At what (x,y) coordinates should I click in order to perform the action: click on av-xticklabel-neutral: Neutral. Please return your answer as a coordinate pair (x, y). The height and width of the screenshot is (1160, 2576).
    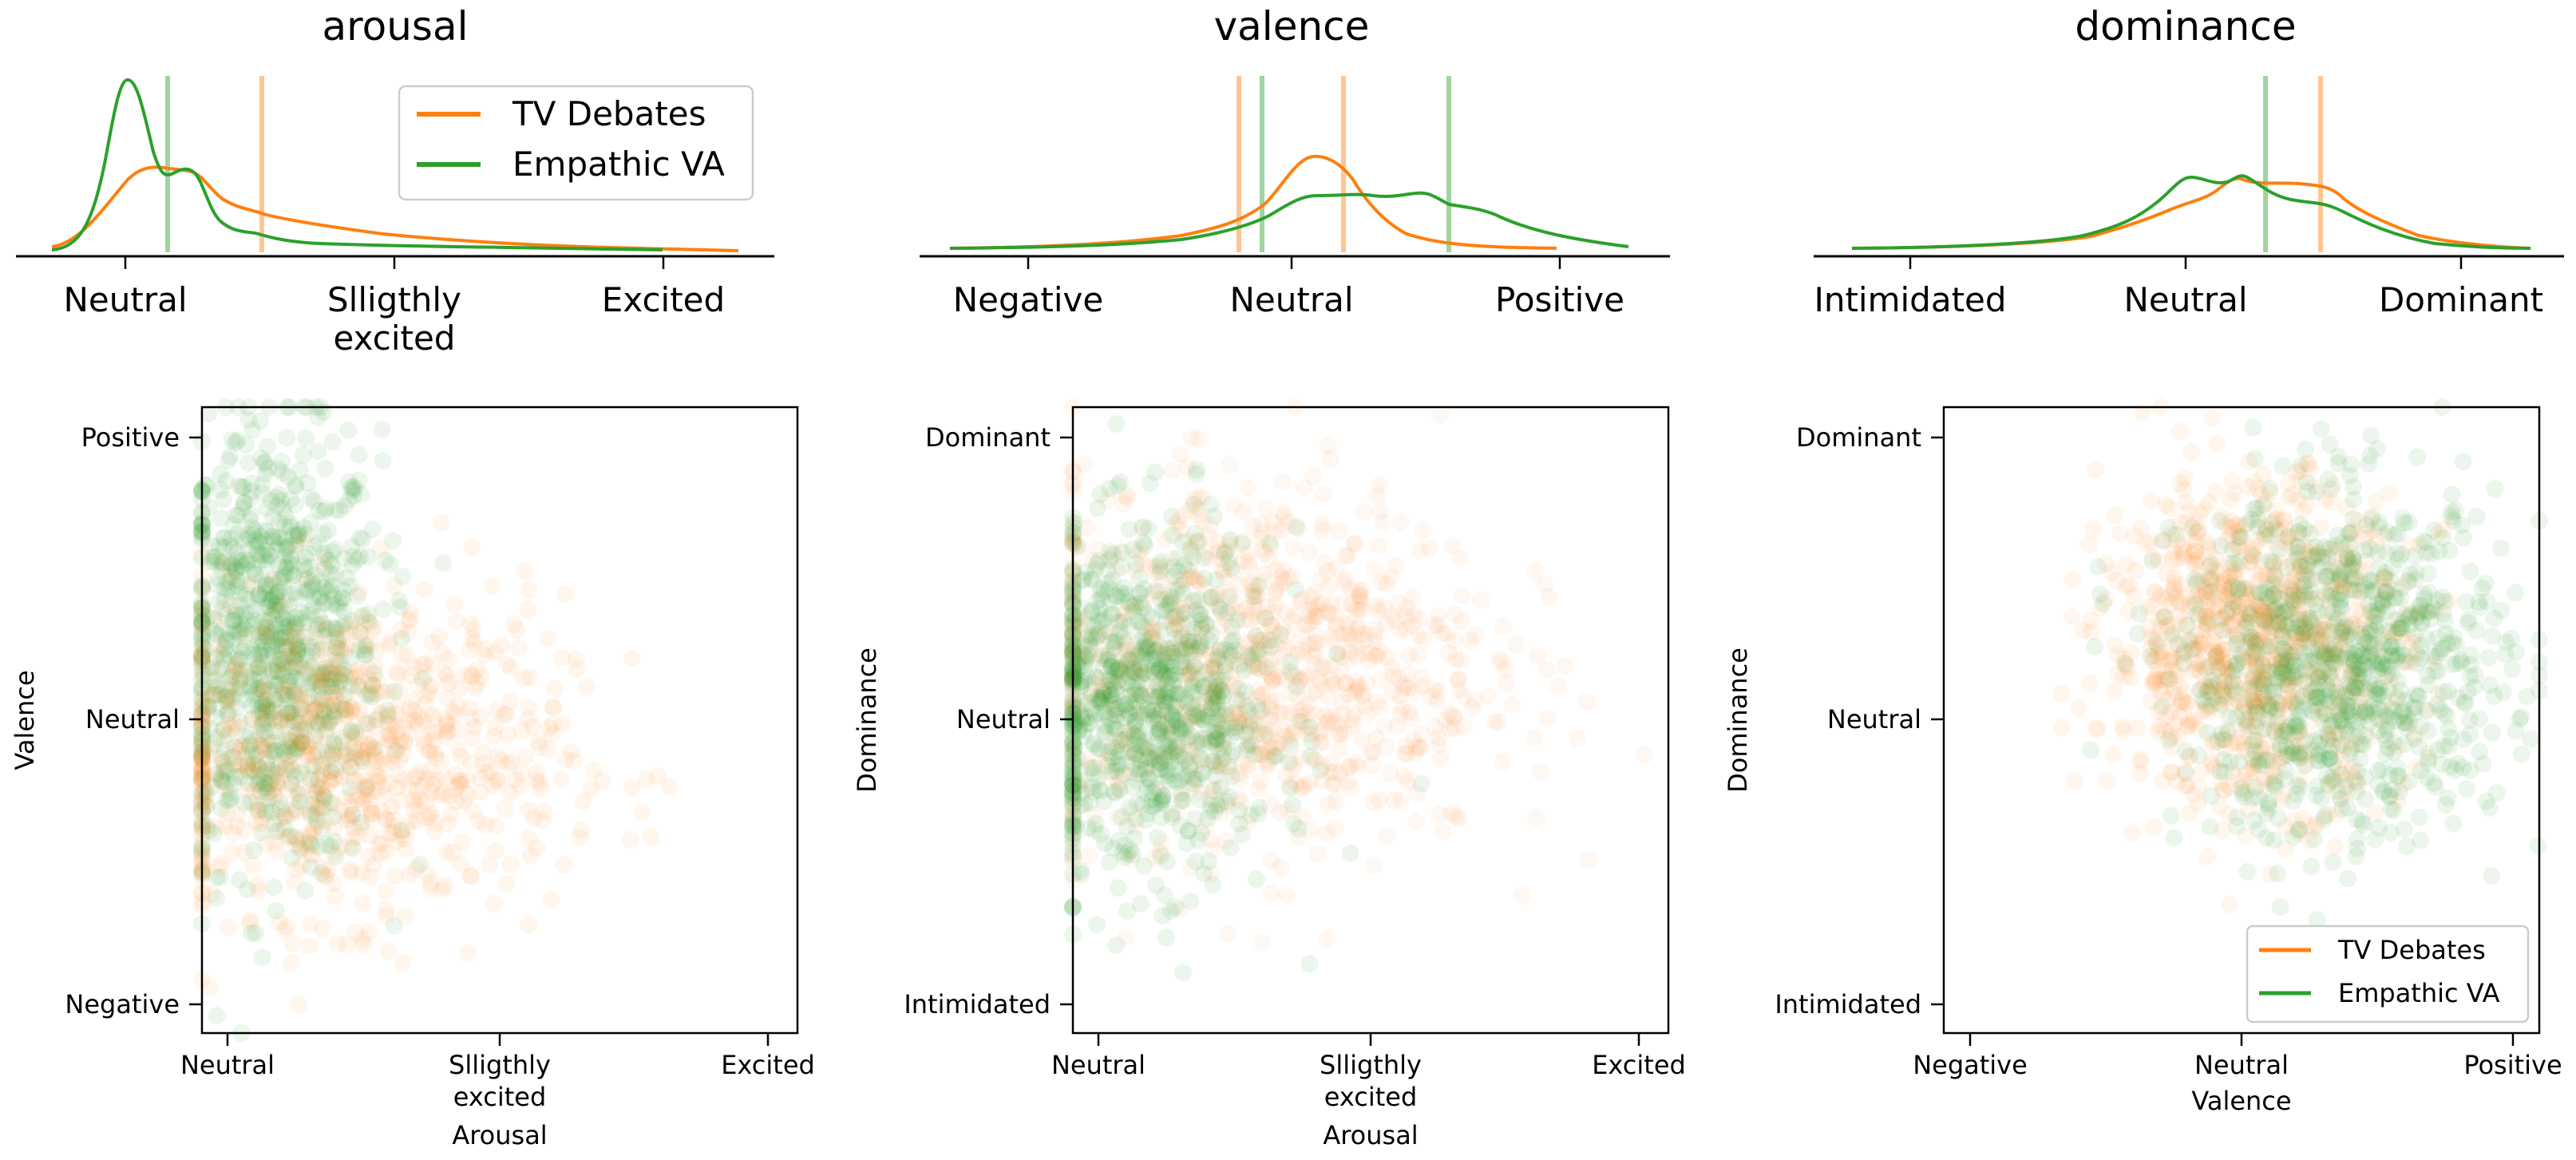
    Looking at the image, I should click on (227, 1065).